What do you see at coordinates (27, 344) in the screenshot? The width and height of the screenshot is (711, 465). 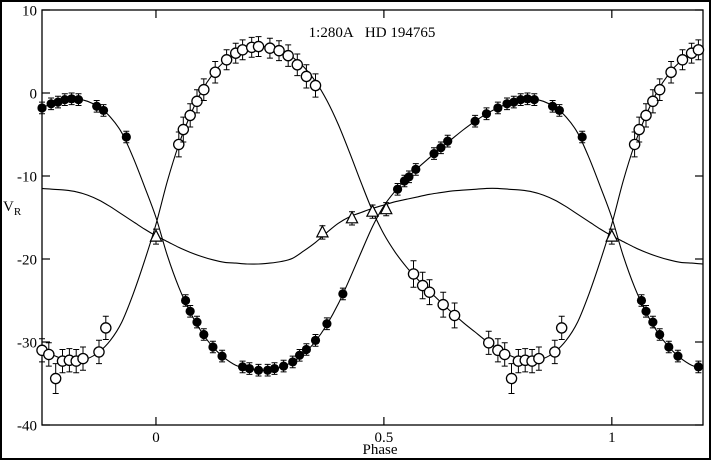 I see `y-tick-label: -30` at bounding box center [27, 344].